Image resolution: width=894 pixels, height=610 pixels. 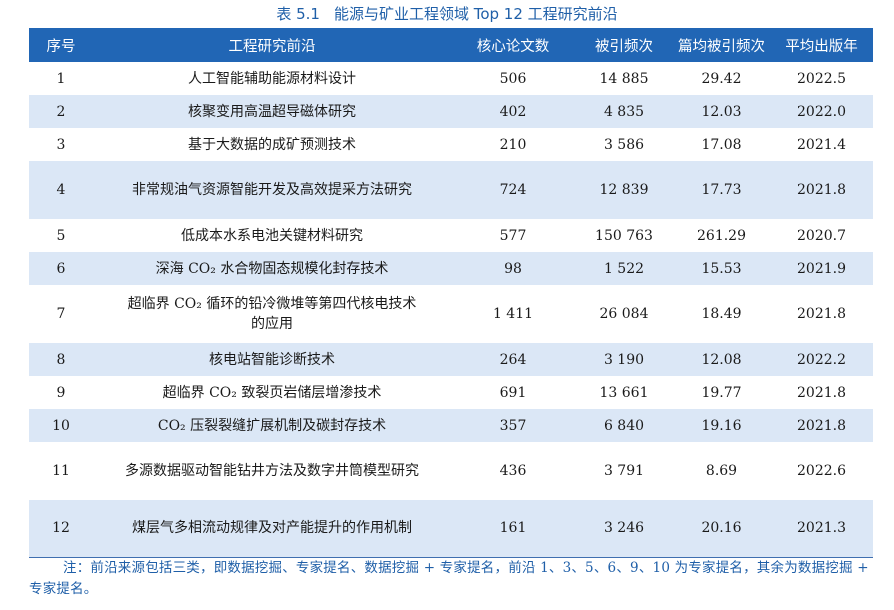 What do you see at coordinates (272, 190) in the screenshot?
I see `cell-topic: 非常规油气资源智能开发及高效提采方法研究` at bounding box center [272, 190].